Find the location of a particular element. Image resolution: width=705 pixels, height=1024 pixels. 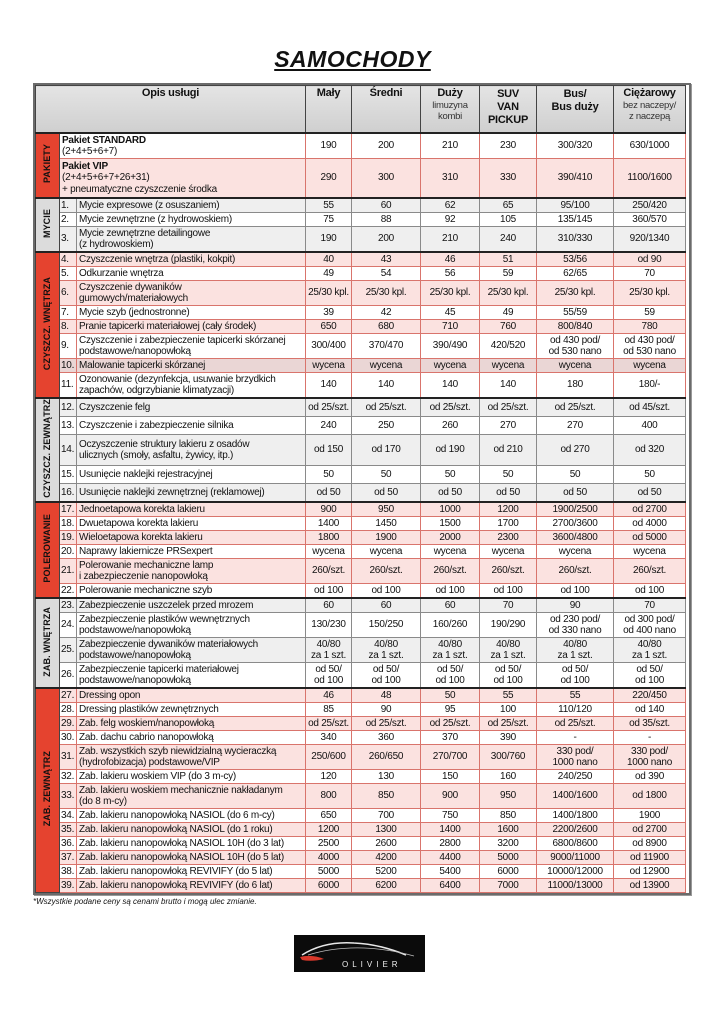

row-number: 20. is located at coordinates (68, 552).